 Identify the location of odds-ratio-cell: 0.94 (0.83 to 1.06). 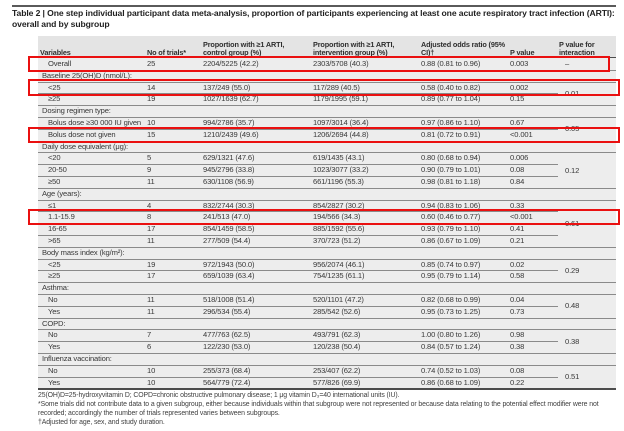
(451, 205).